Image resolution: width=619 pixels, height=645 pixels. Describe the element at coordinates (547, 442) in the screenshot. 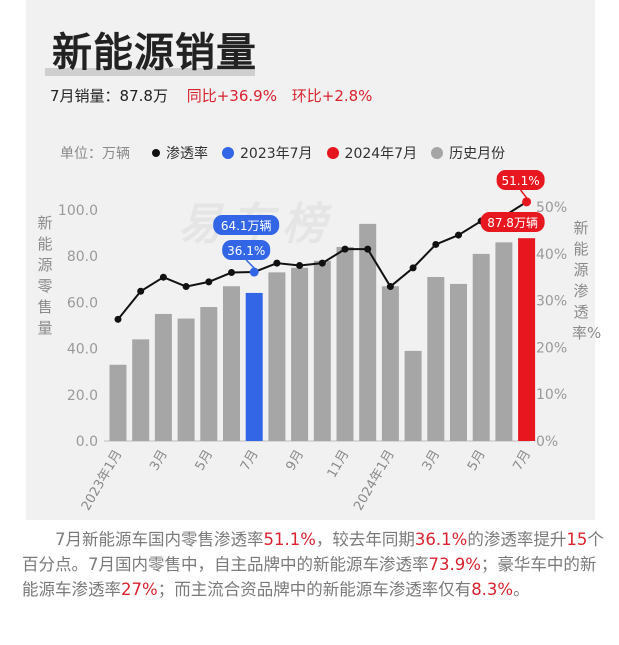

I see `y2-tick-label: 0%` at that location.